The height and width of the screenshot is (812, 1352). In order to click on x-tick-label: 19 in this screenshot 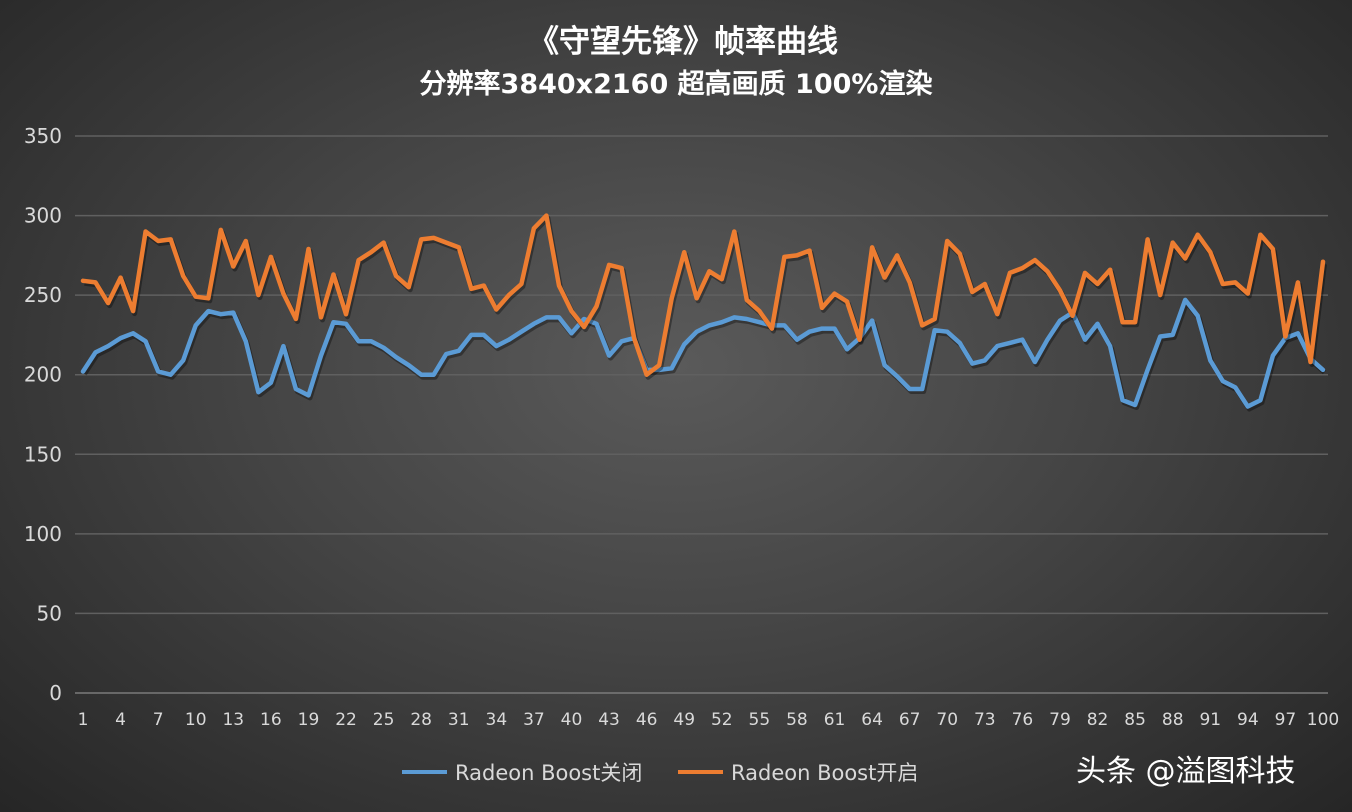, I will do `click(309, 720)`.